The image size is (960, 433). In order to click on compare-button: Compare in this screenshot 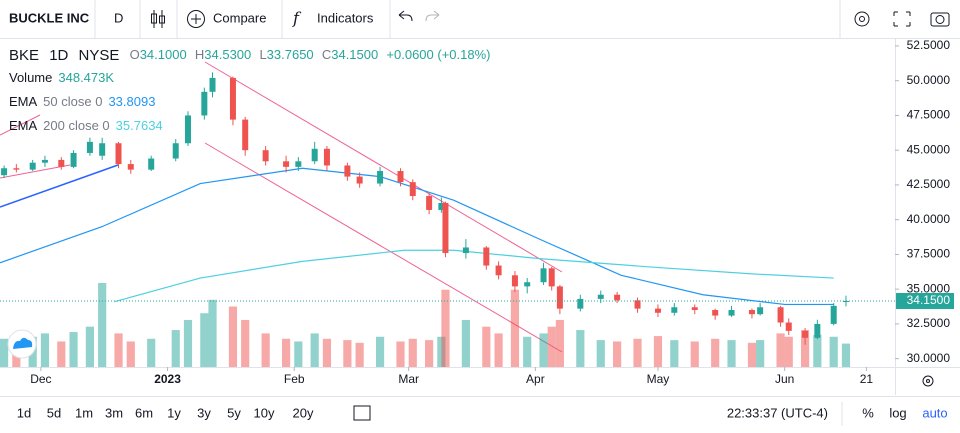, I will do `click(239, 17)`.